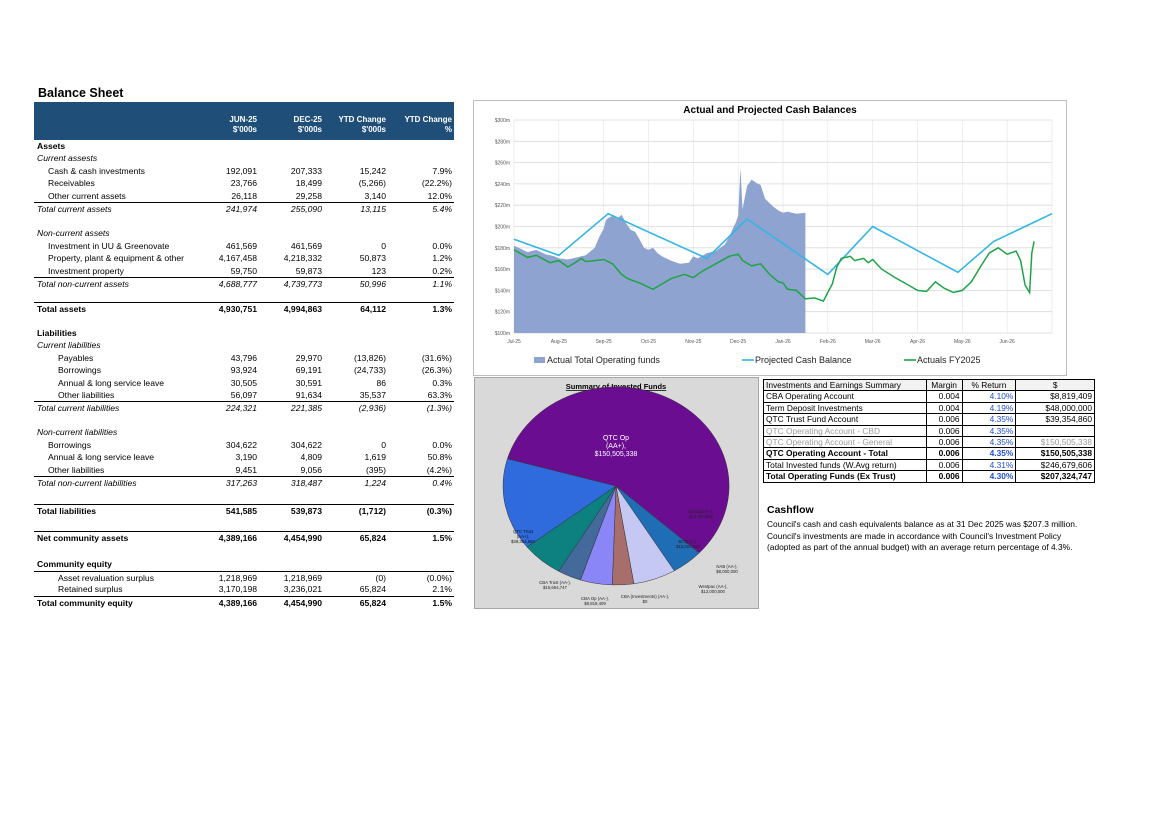 Image resolution: width=1155 pixels, height=816 pixels. I want to click on bs-cell: (1.3%), so click(439, 408).